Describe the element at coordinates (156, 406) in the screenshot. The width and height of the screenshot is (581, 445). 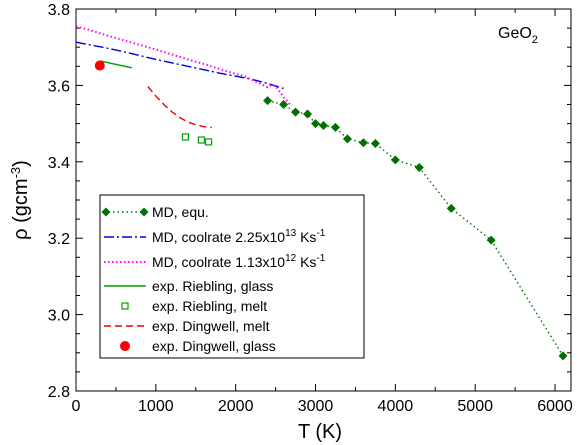
I see `x-tick-label: 1000` at that location.